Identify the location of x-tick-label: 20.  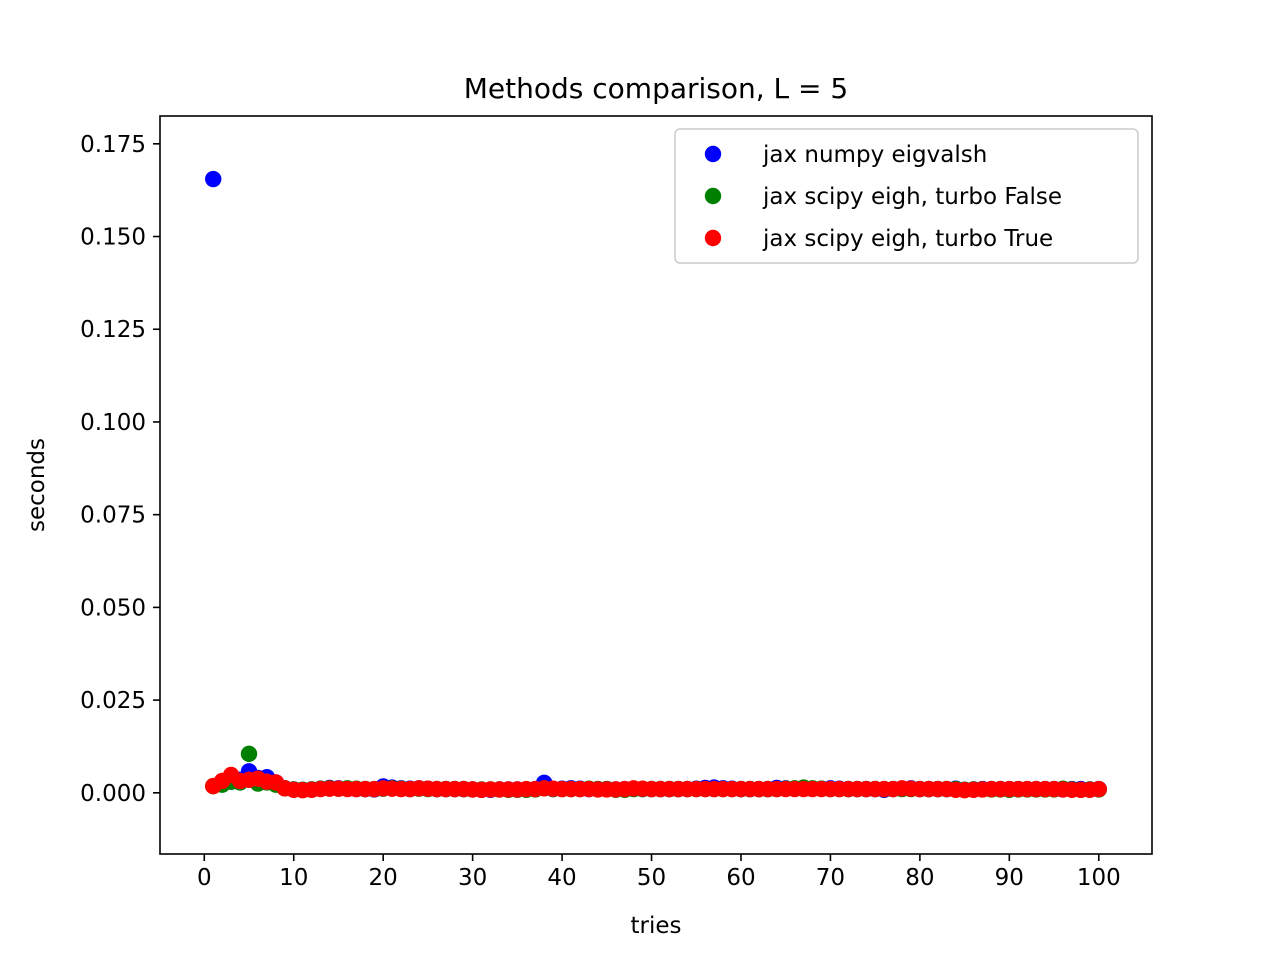
(383, 878).